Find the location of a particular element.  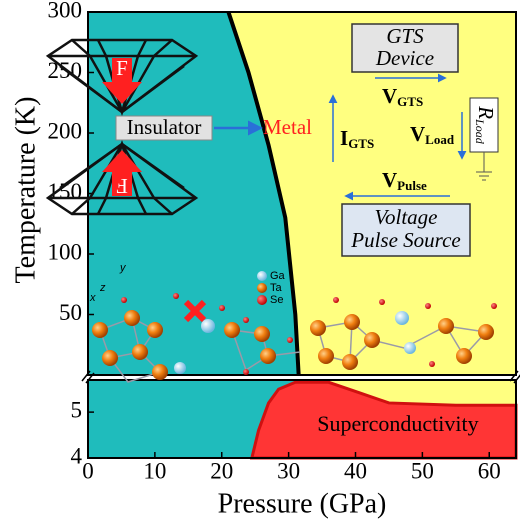

atom-legend: Ga is located at coordinates (278, 276).